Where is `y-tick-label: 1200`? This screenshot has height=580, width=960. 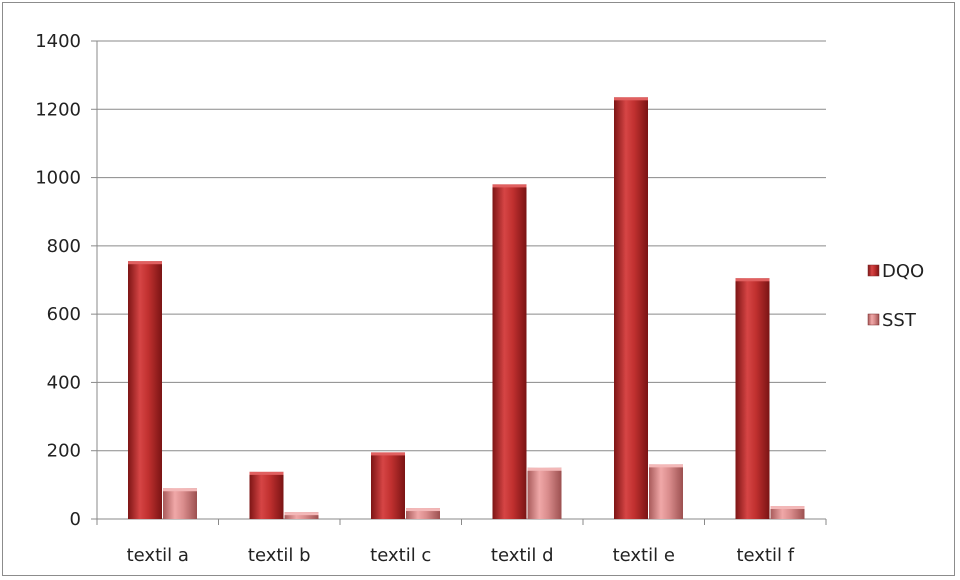 y-tick-label: 1200 is located at coordinates (58, 109).